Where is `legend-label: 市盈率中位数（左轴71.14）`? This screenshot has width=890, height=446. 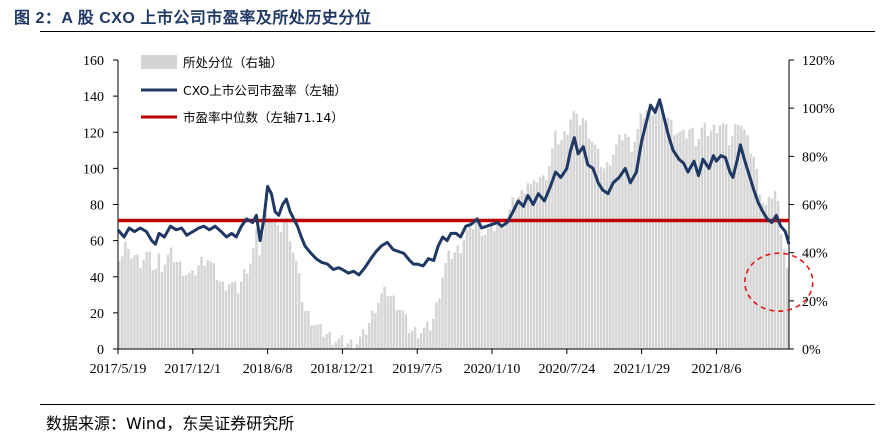
legend-label: 市盈率中位数（左轴71.14） is located at coordinates (263, 117).